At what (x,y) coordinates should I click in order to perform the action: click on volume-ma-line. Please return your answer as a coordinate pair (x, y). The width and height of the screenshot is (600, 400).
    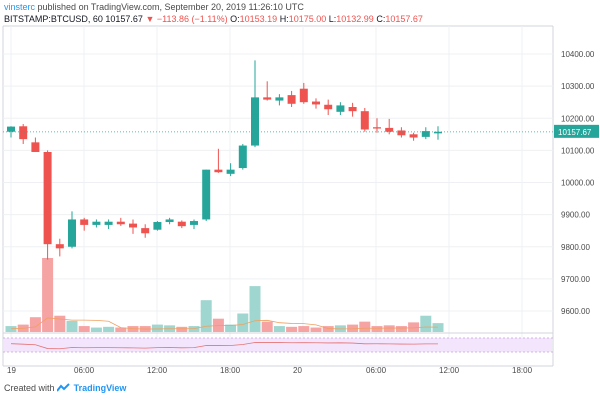
    Looking at the image, I should click on (224, 323).